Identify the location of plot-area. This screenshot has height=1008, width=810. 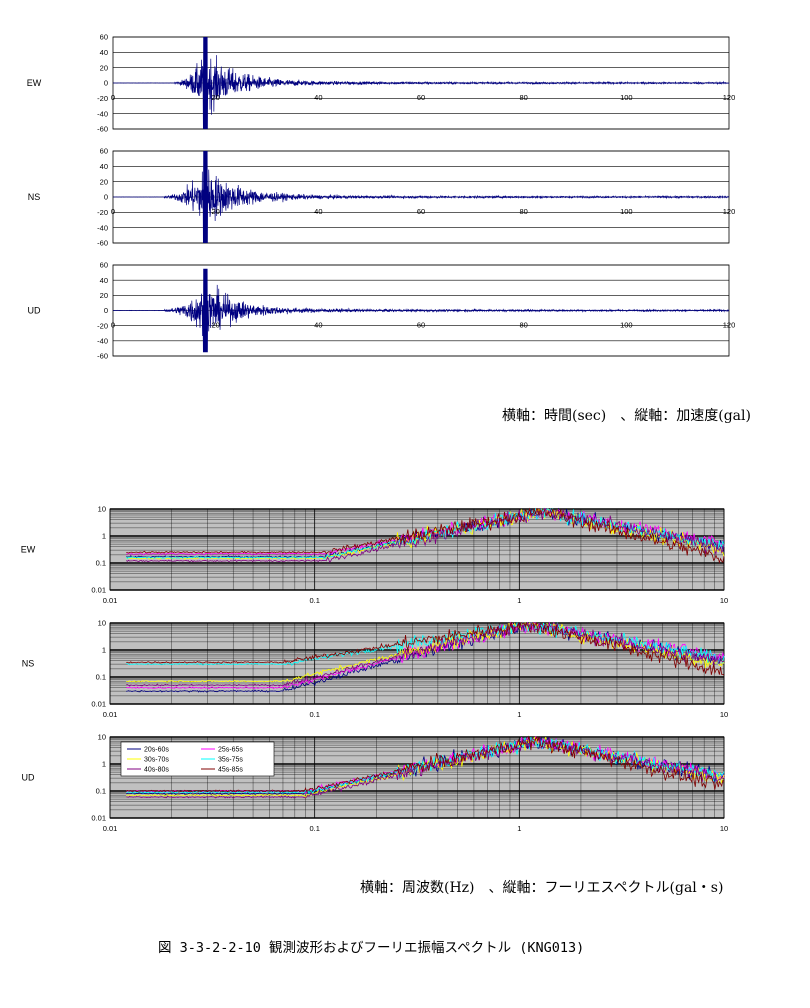
(417, 663).